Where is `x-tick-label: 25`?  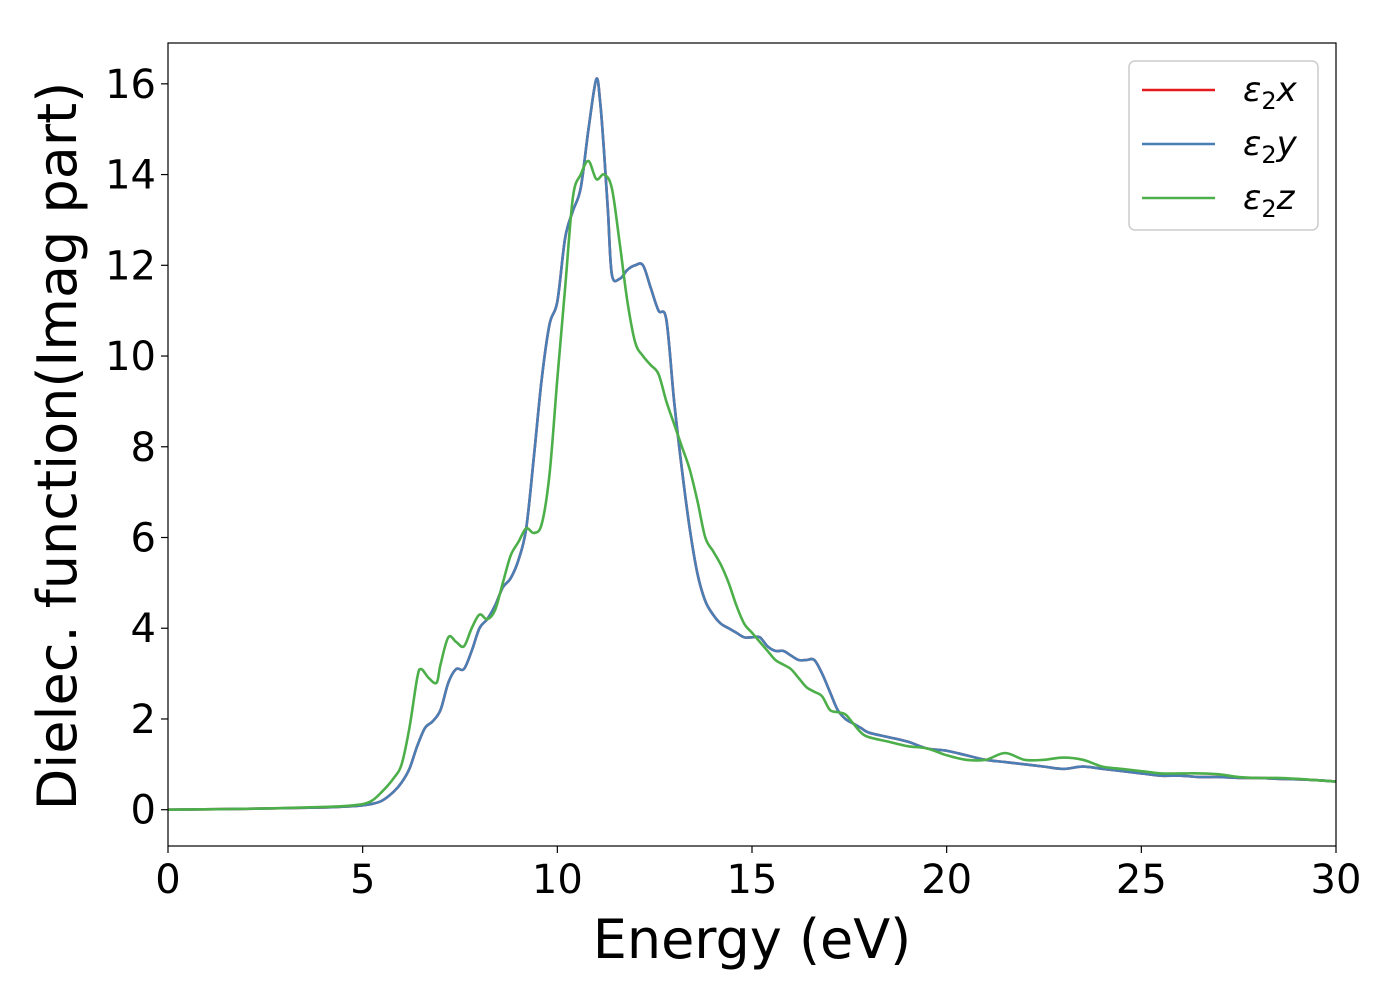 x-tick-label: 25 is located at coordinates (1141, 880).